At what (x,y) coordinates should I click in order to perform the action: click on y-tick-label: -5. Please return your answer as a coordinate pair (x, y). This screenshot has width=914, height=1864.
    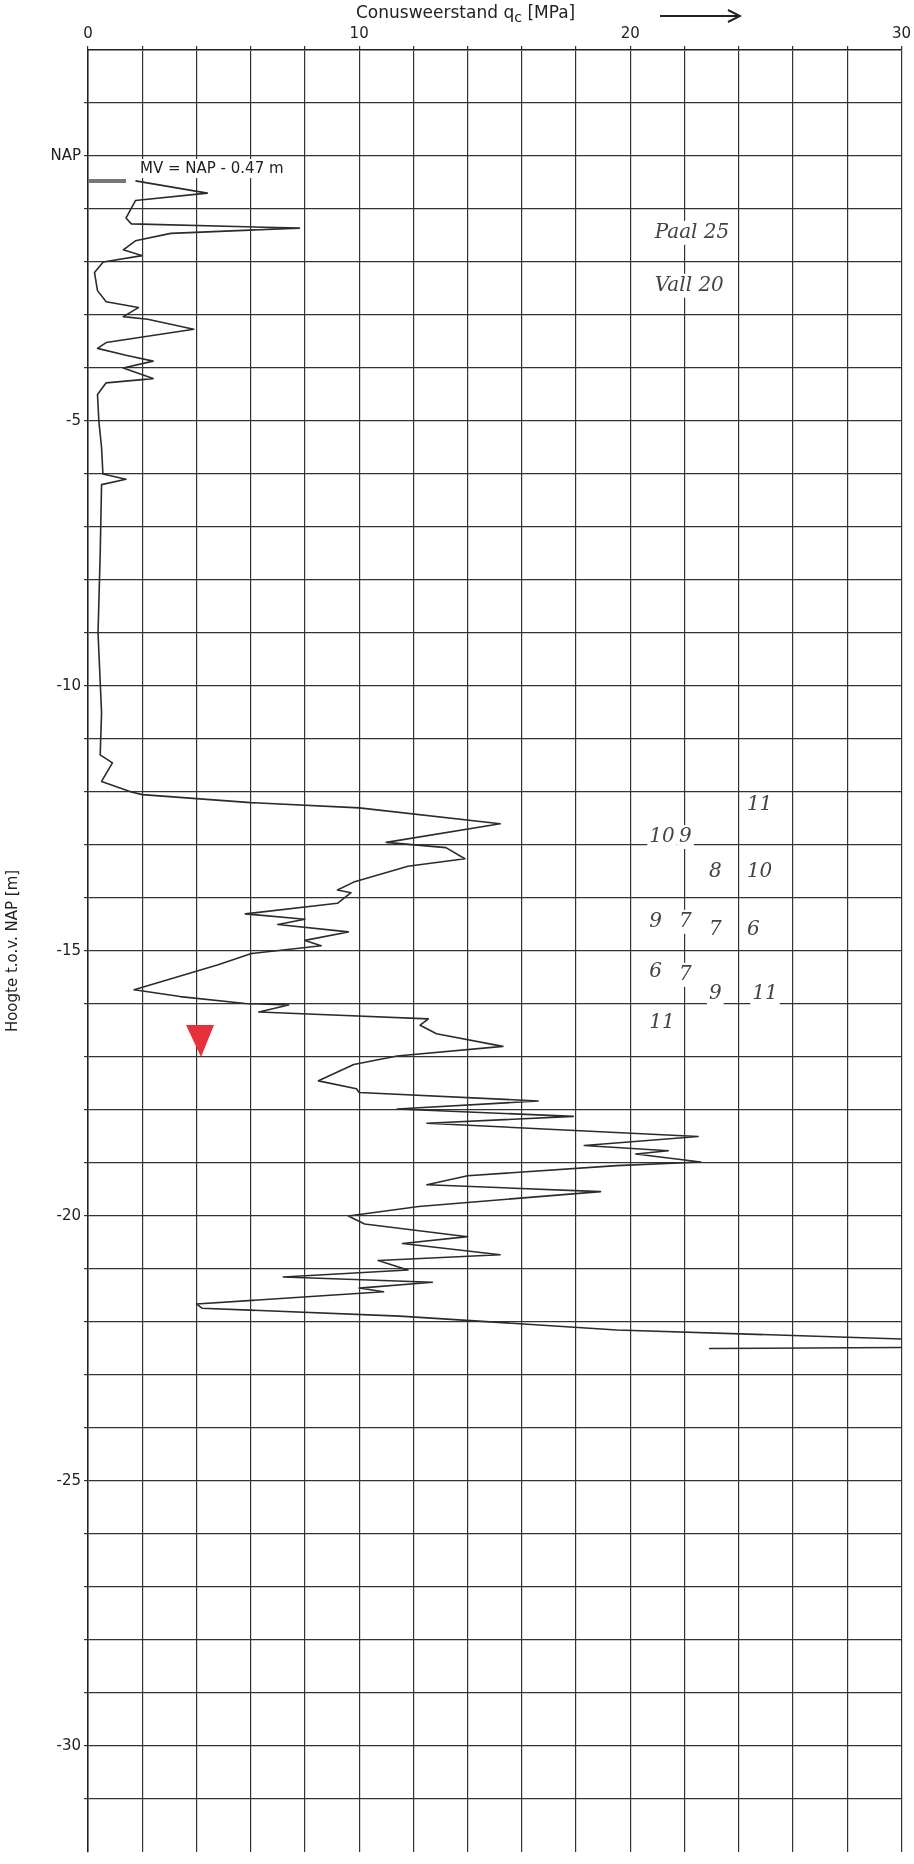
    Looking at the image, I should click on (73, 419).